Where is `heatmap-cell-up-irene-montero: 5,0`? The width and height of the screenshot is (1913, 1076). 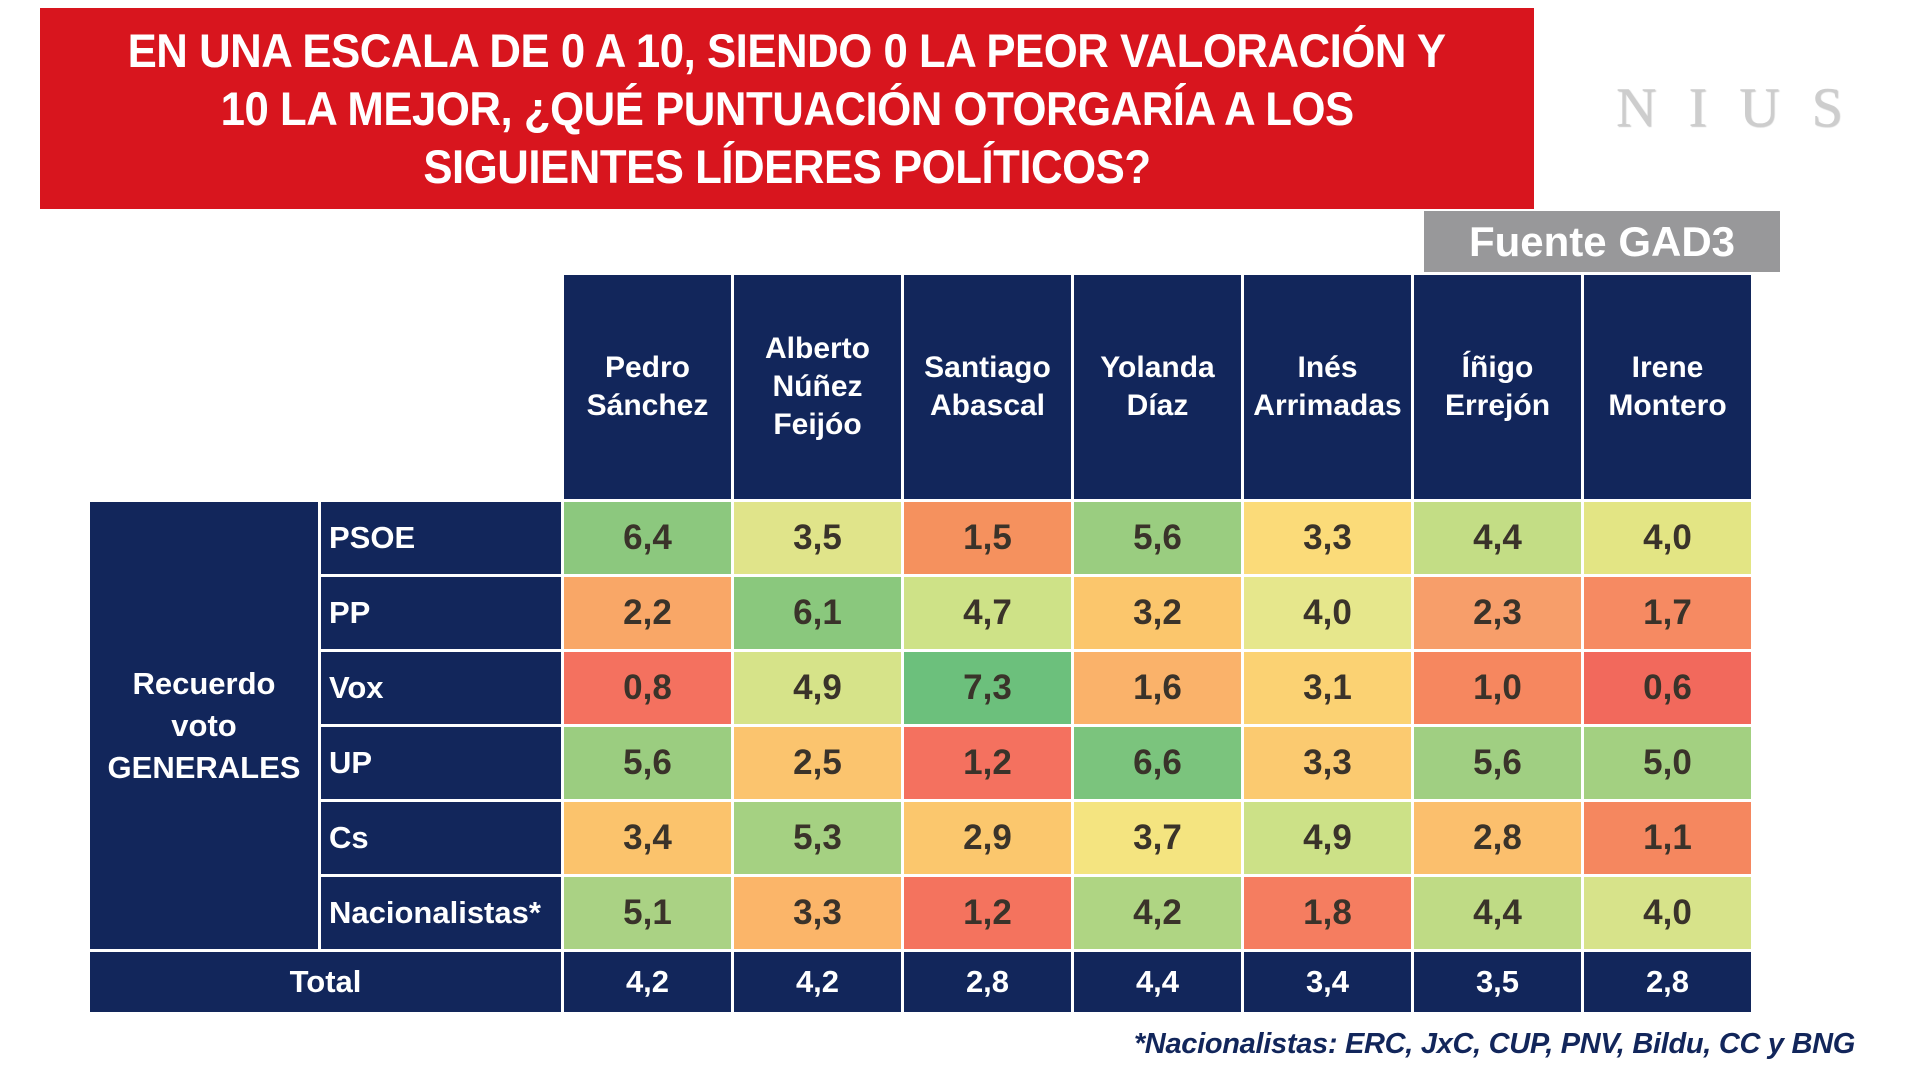 heatmap-cell-up-irene-montero: 5,0 is located at coordinates (1667, 763).